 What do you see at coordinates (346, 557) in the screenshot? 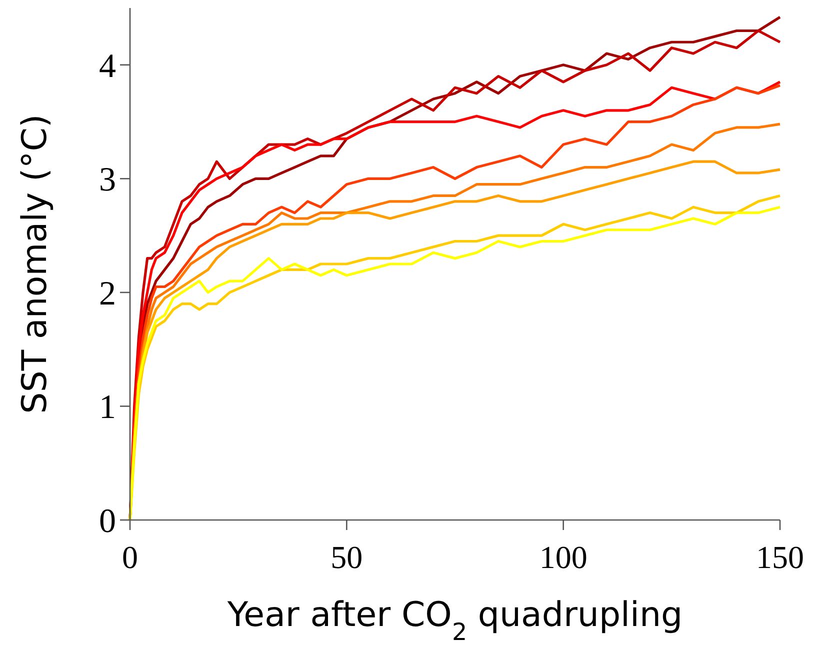
I see `x-tick-label: 50` at bounding box center [346, 557].